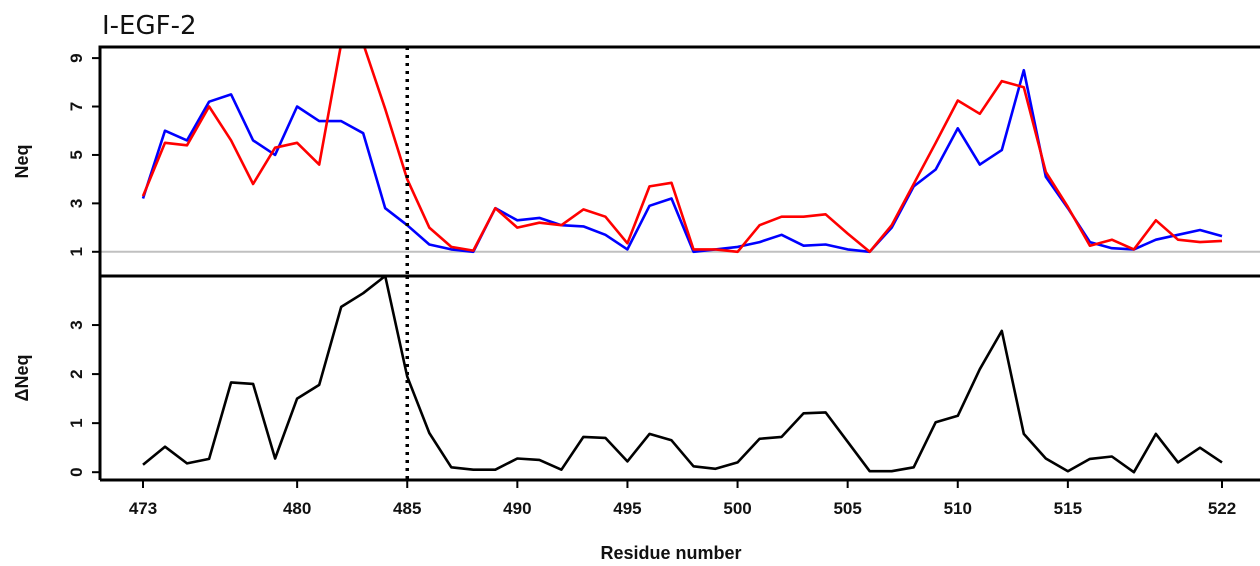  What do you see at coordinates (737, 508) in the screenshot?
I see `x-tick-label: 500` at bounding box center [737, 508].